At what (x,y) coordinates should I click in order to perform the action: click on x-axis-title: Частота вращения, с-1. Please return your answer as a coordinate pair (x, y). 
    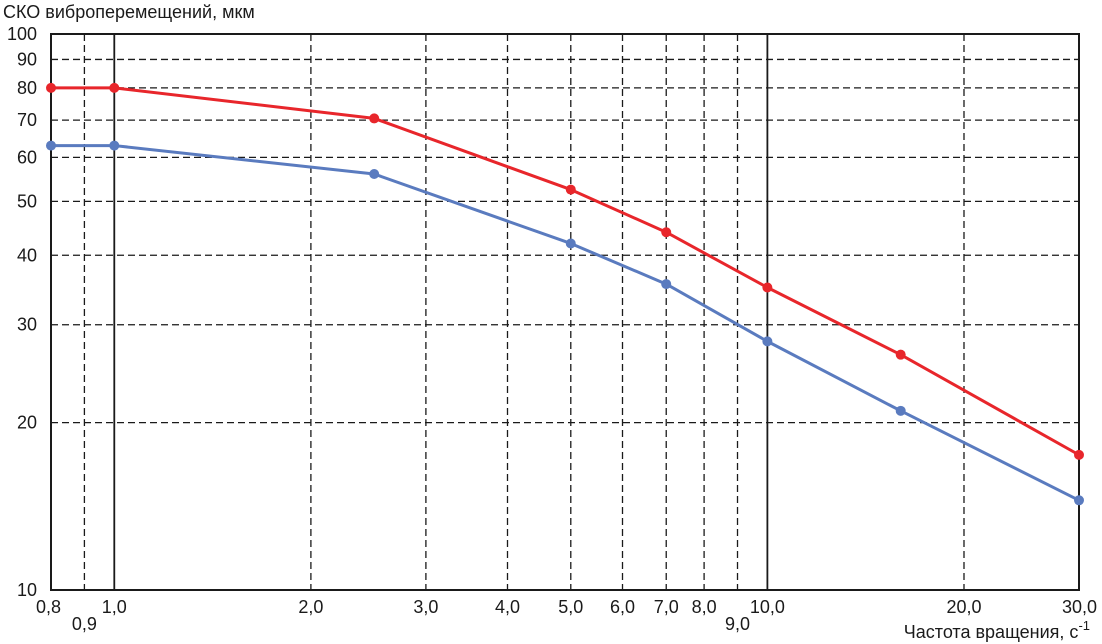
    Looking at the image, I should click on (997, 630).